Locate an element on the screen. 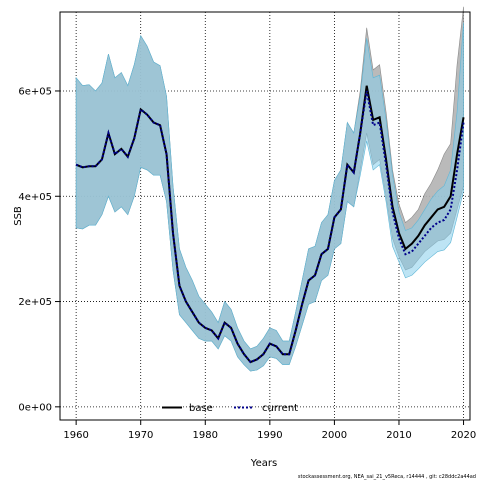  x-axis-title: Years is located at coordinates (263, 463).